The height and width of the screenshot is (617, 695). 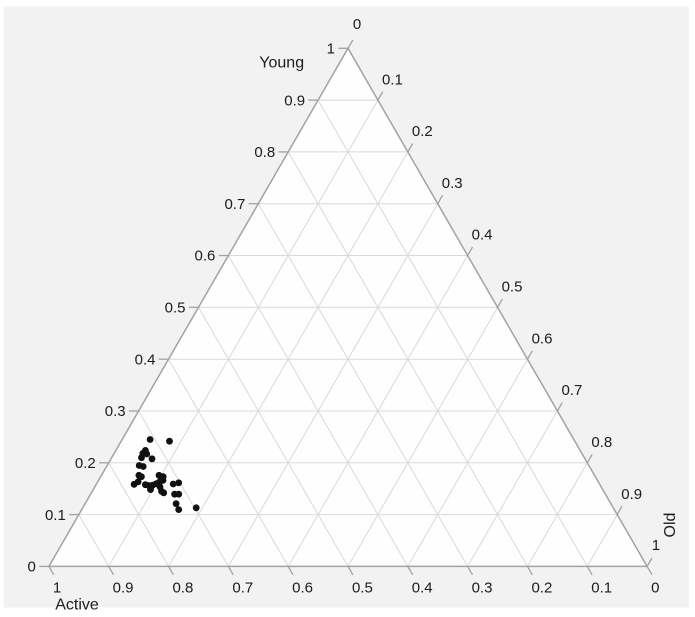 I want to click on svg-text: Young, so click(x=281, y=62).